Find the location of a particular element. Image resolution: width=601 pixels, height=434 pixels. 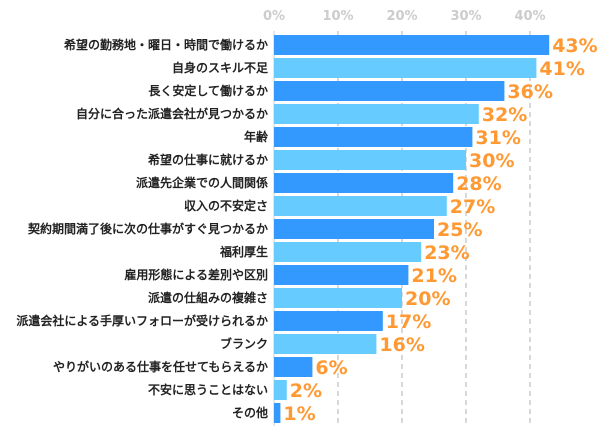

category-label: やりがいのある仕事を任せてもらえるか is located at coordinates (160, 366).